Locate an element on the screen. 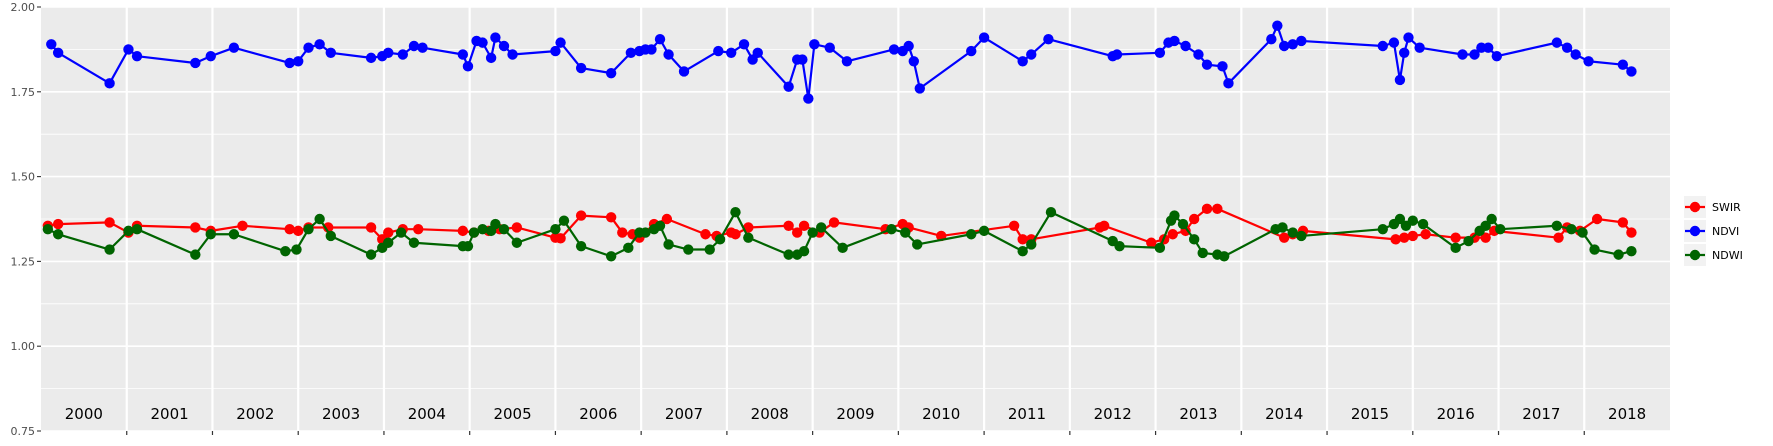 Image resolution: width=1773 pixels, height=446 pixels. legend-item-ndwi: NDWI is located at coordinates (1713, 255).